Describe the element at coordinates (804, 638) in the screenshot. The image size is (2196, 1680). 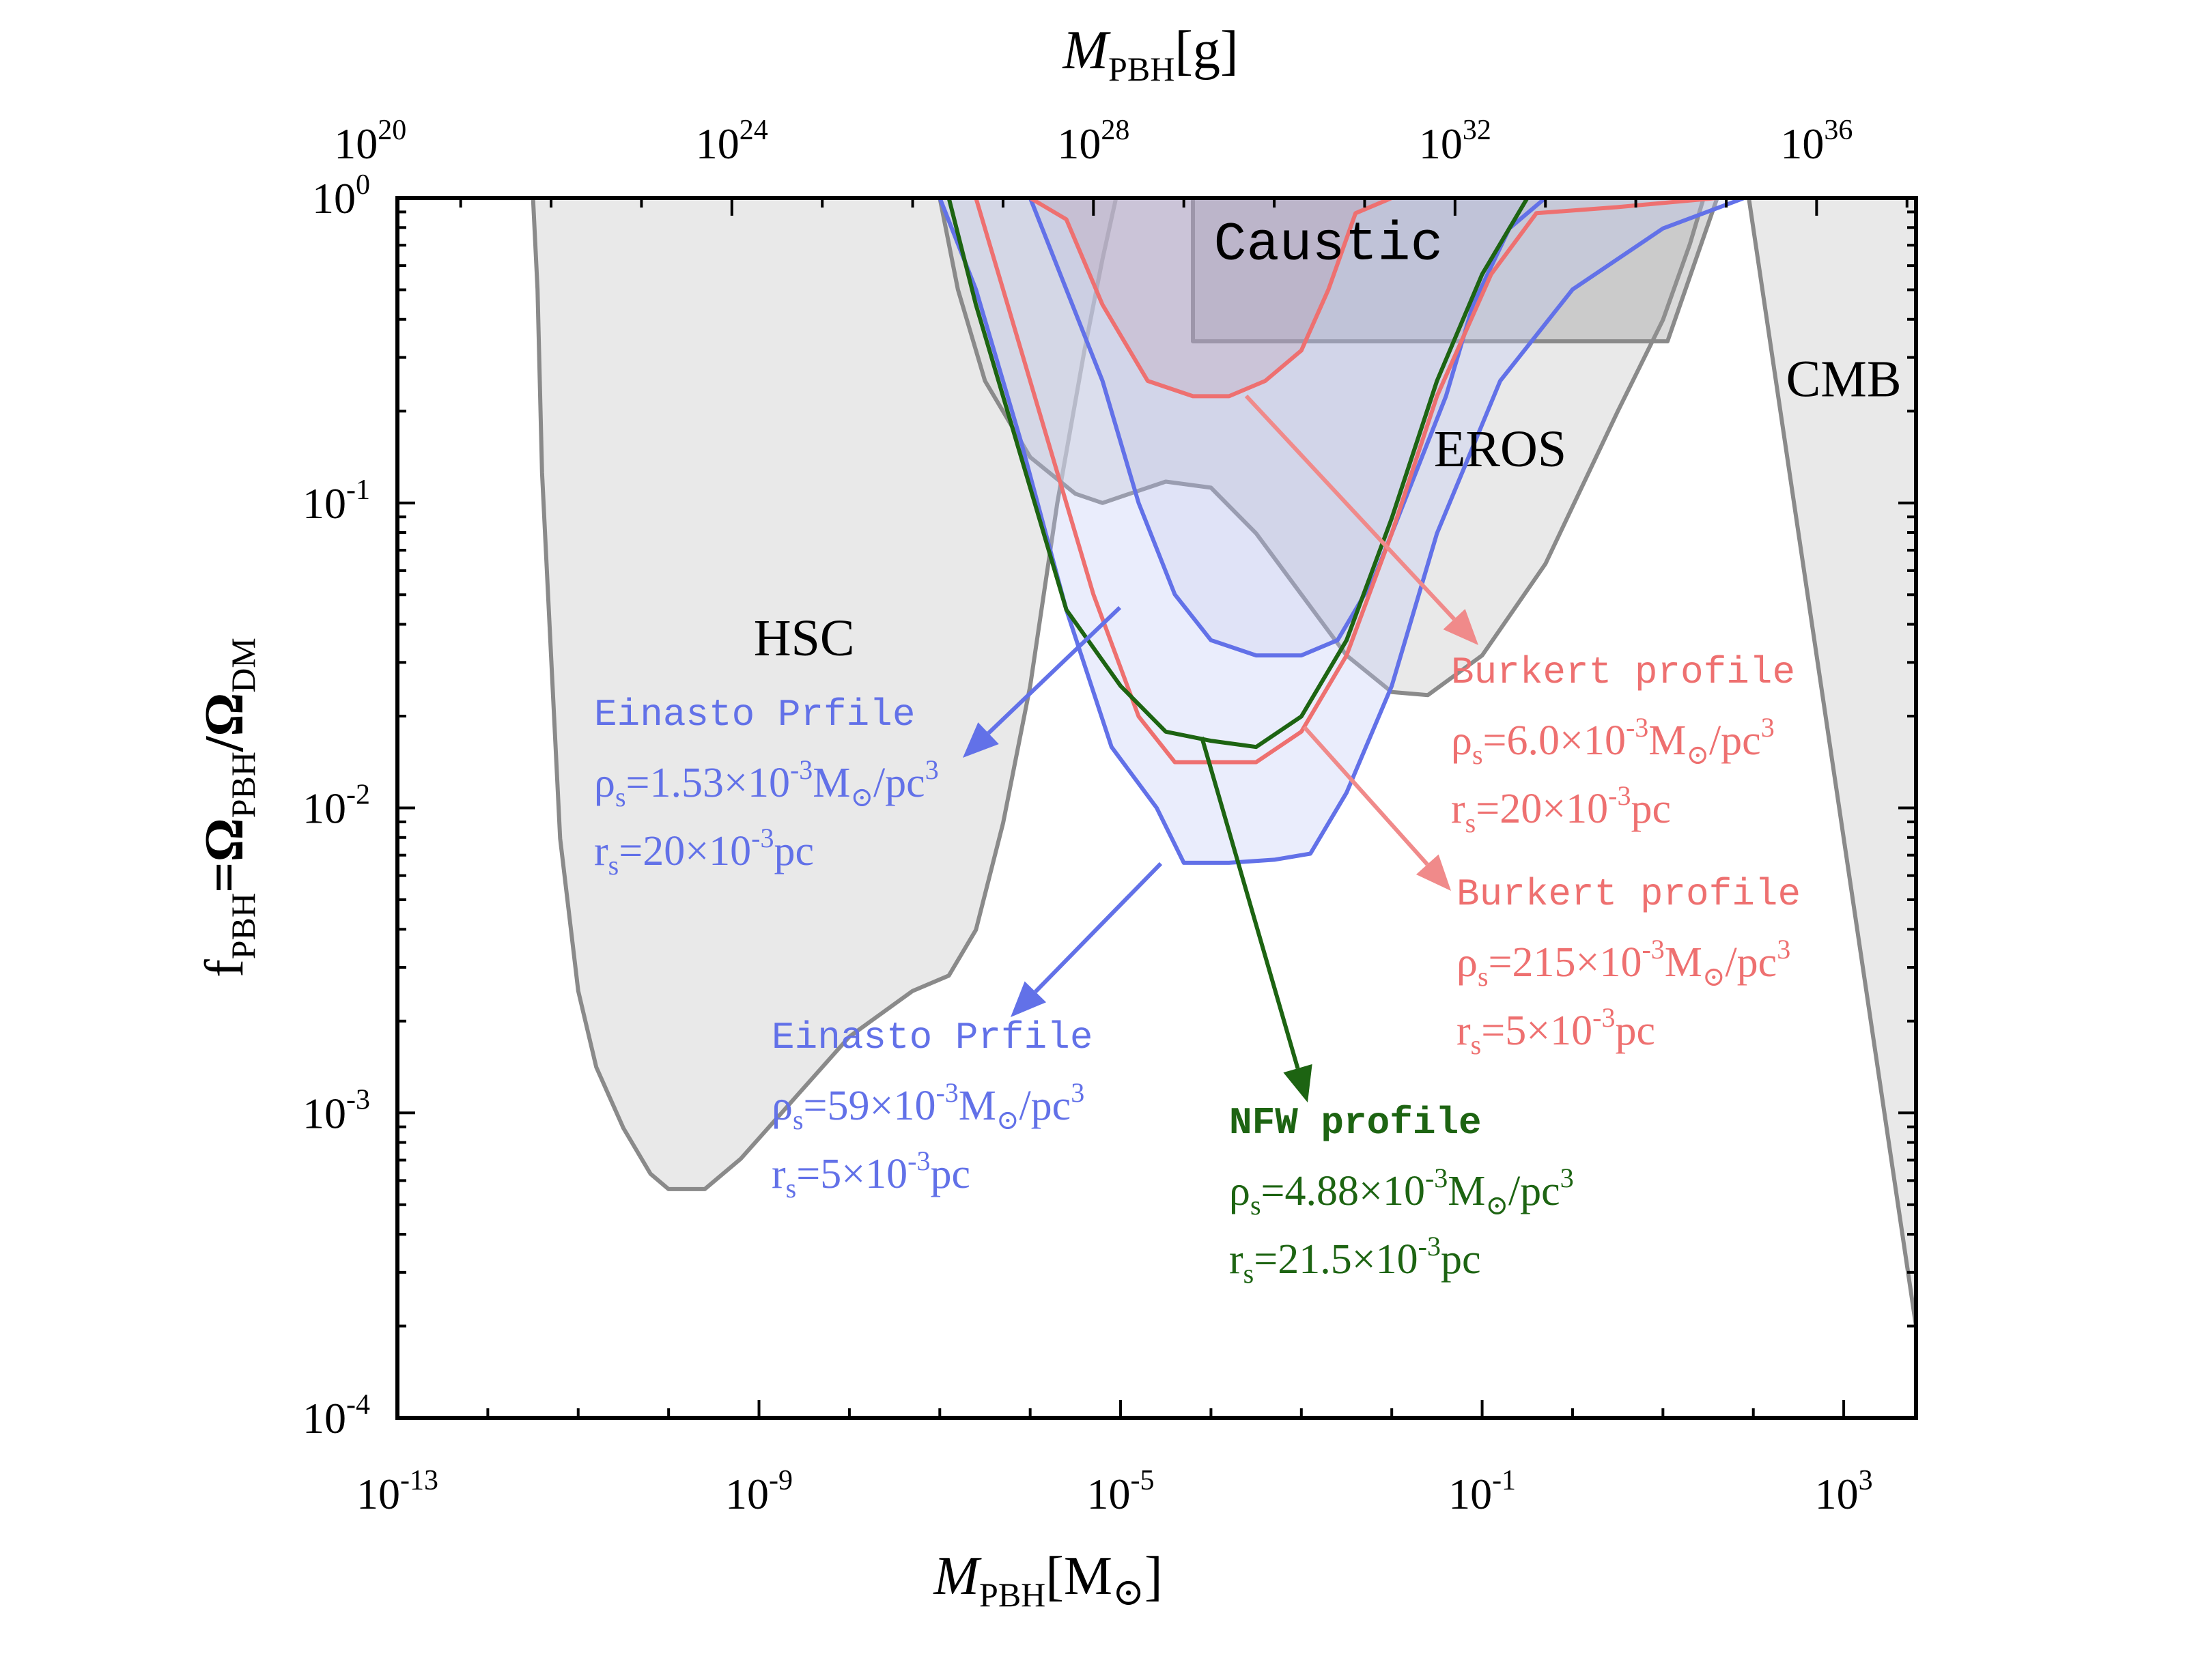
I see `region-label-hsc: HSC` at that location.